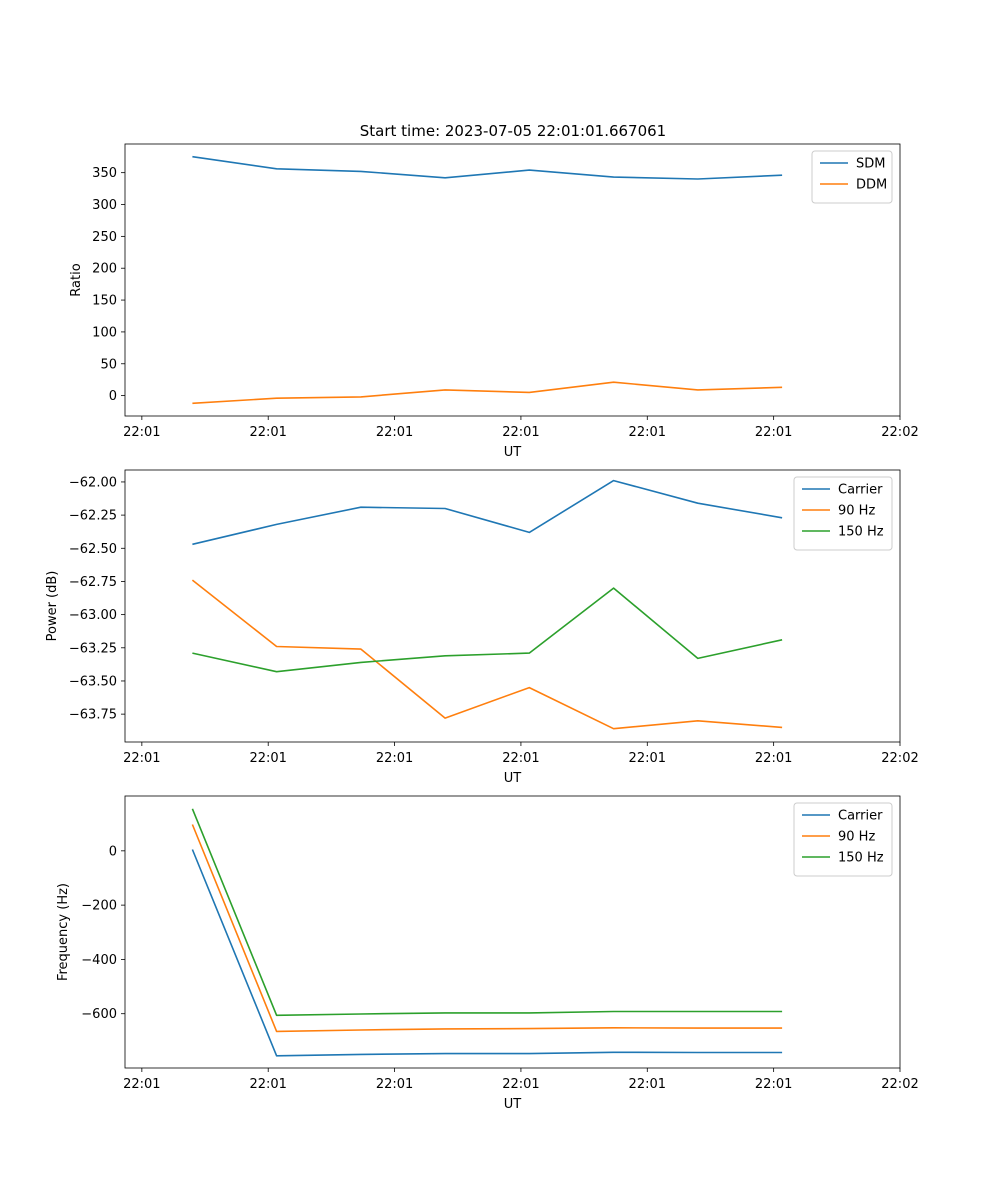  What do you see at coordinates (104, 237) in the screenshot?
I see `y-tick-label: 250` at bounding box center [104, 237].